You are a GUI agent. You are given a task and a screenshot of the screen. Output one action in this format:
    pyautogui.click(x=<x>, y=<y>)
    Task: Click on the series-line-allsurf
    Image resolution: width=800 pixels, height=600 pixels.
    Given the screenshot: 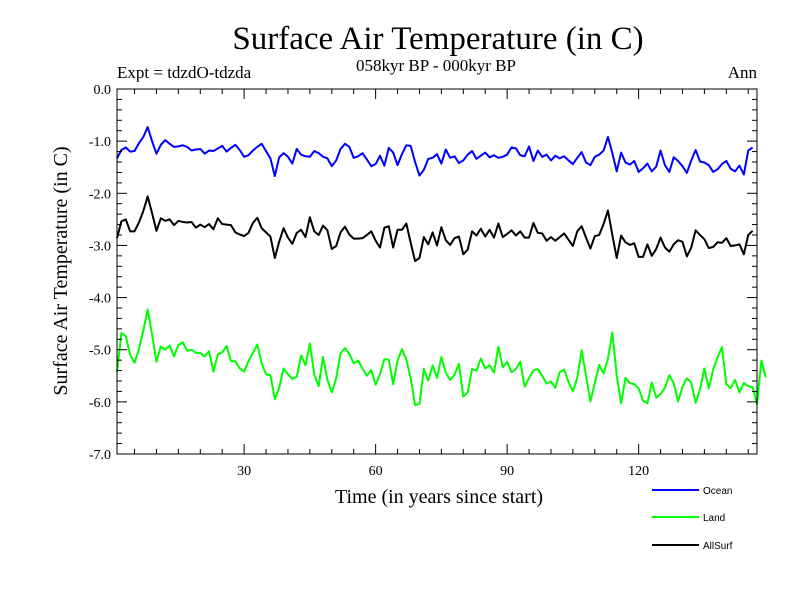 What is the action you would take?
    pyautogui.click(x=435, y=229)
    